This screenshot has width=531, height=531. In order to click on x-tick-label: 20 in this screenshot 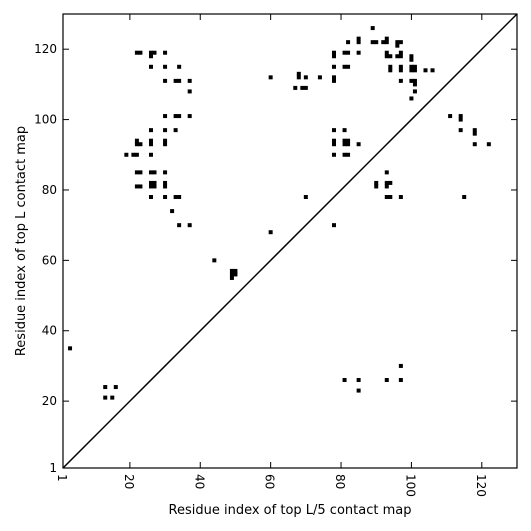, I will do `click(129, 481)`.